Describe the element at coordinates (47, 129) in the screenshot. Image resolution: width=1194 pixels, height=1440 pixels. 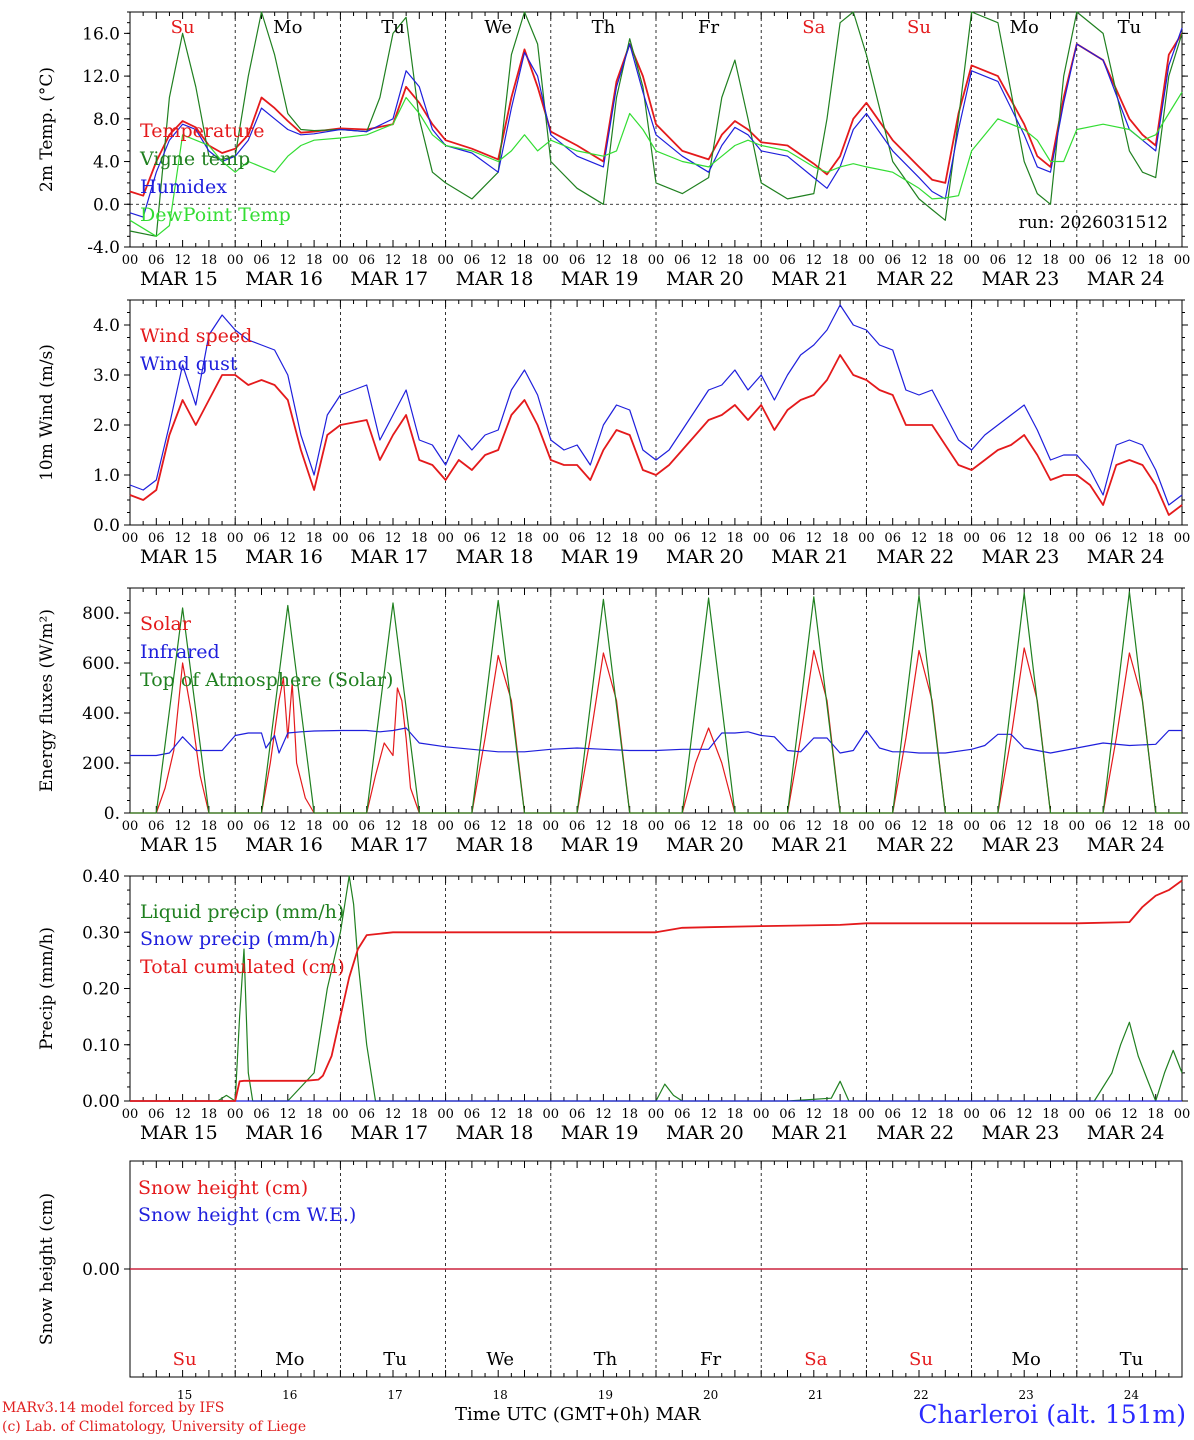
I see `temperature-ylabel: 2m Temp. (°C)` at that location.